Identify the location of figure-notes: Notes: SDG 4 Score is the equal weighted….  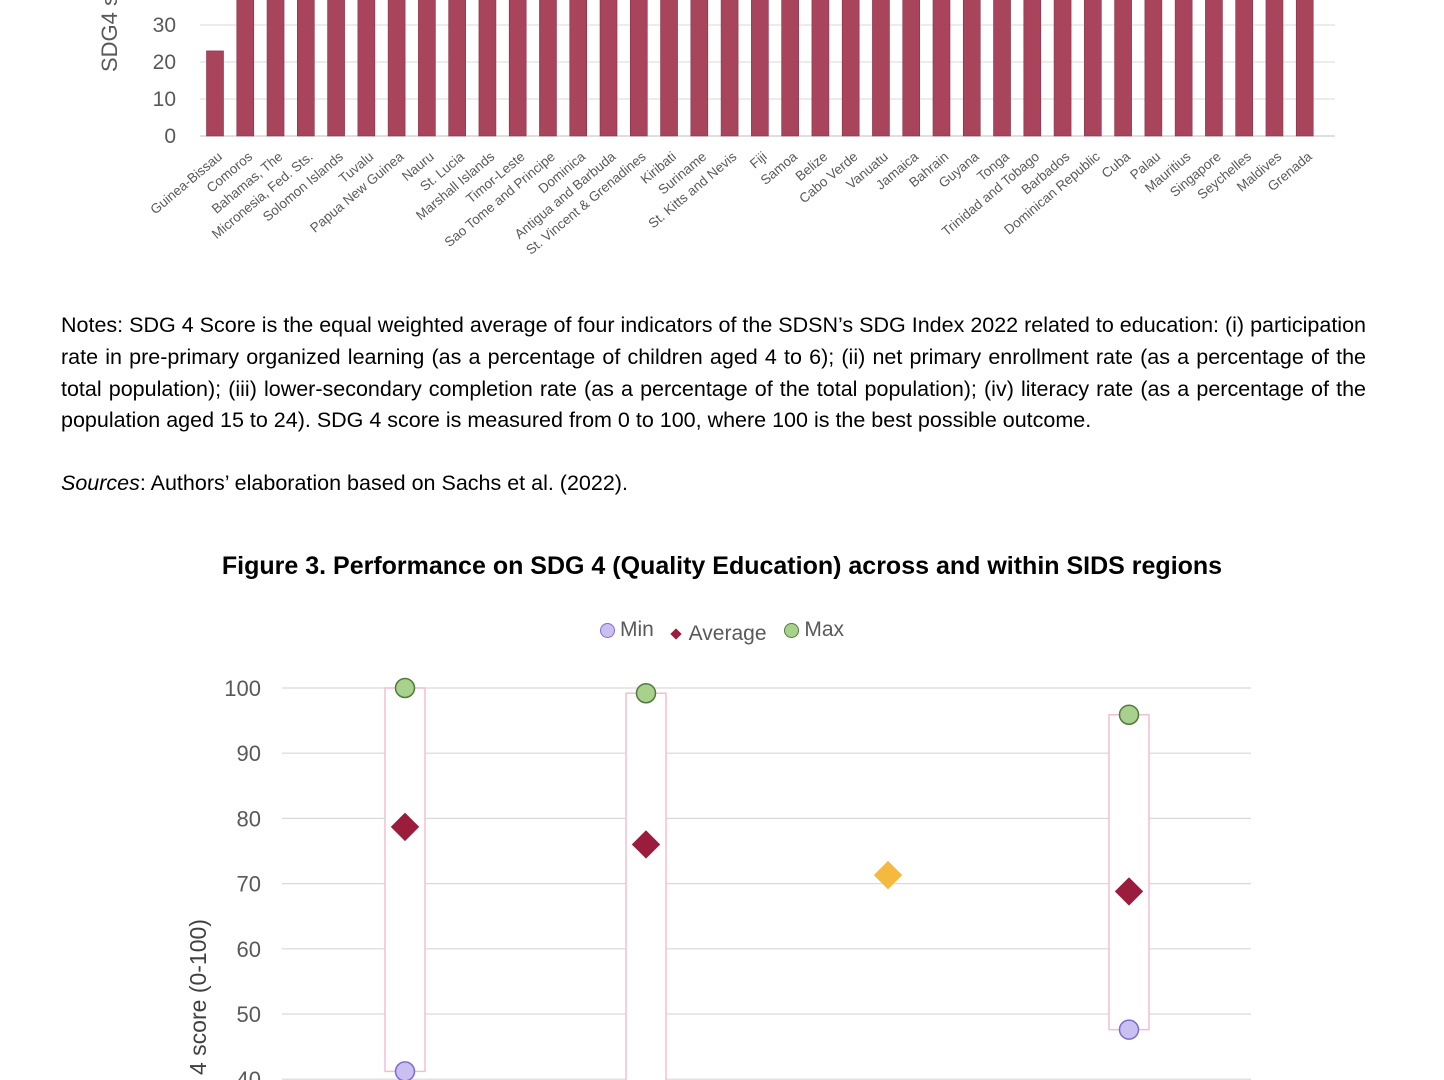
(713, 373).